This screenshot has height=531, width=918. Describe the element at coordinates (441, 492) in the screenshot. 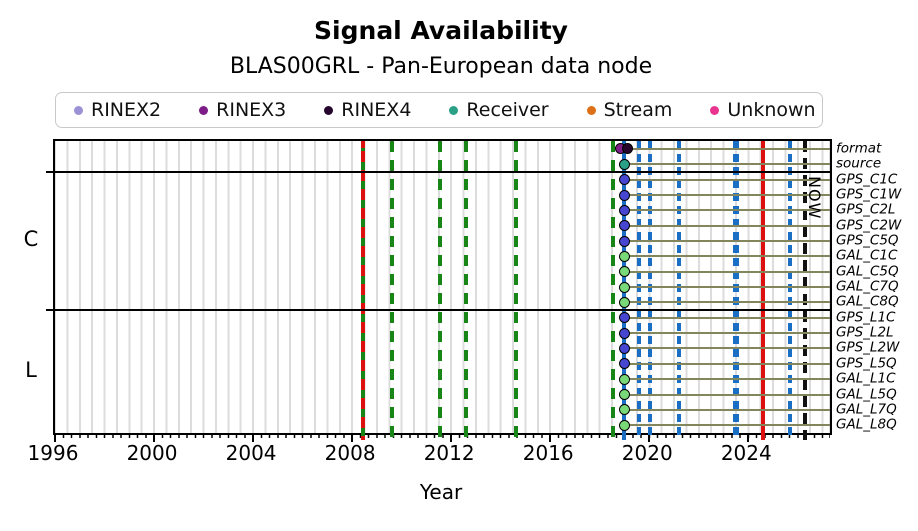

I see `x-axis-title: Year` at that location.